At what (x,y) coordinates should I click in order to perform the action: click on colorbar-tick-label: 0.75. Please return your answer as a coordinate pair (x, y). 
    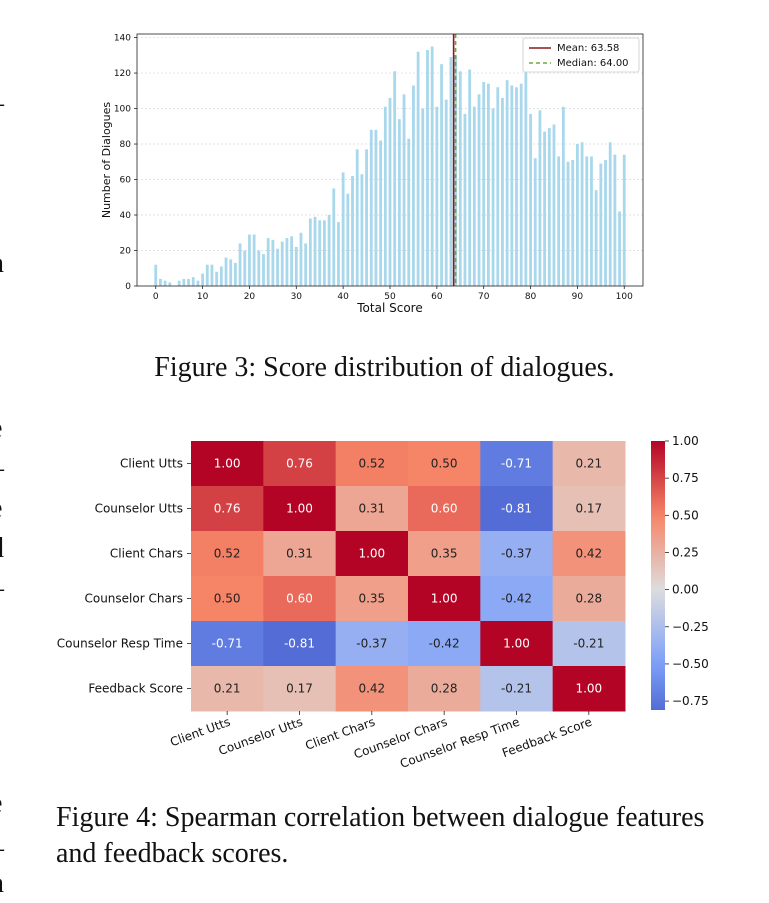
    Looking at the image, I should click on (685, 478).